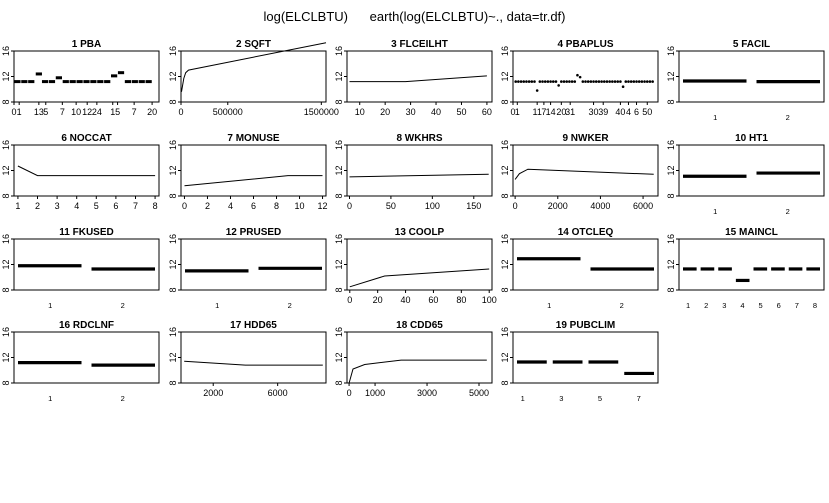  Describe the element at coordinates (375, 393) in the screenshot. I see `panel-18-xtick-label: 1000` at that location.